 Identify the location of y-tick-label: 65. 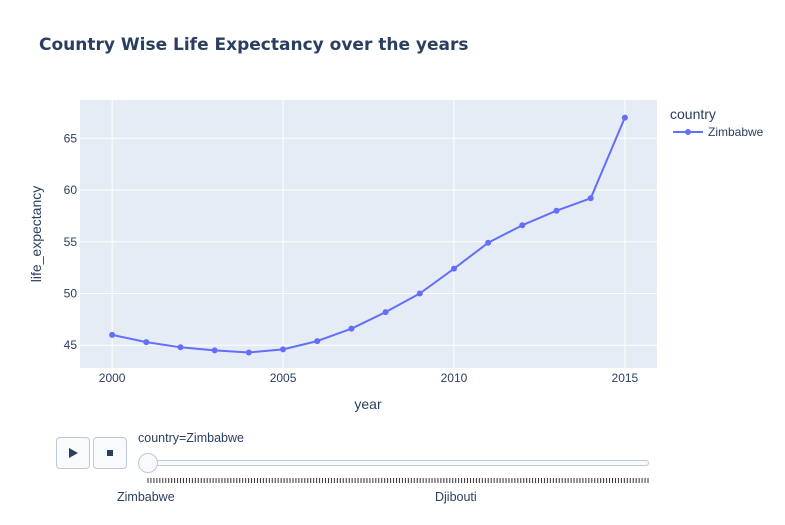
(71, 138).